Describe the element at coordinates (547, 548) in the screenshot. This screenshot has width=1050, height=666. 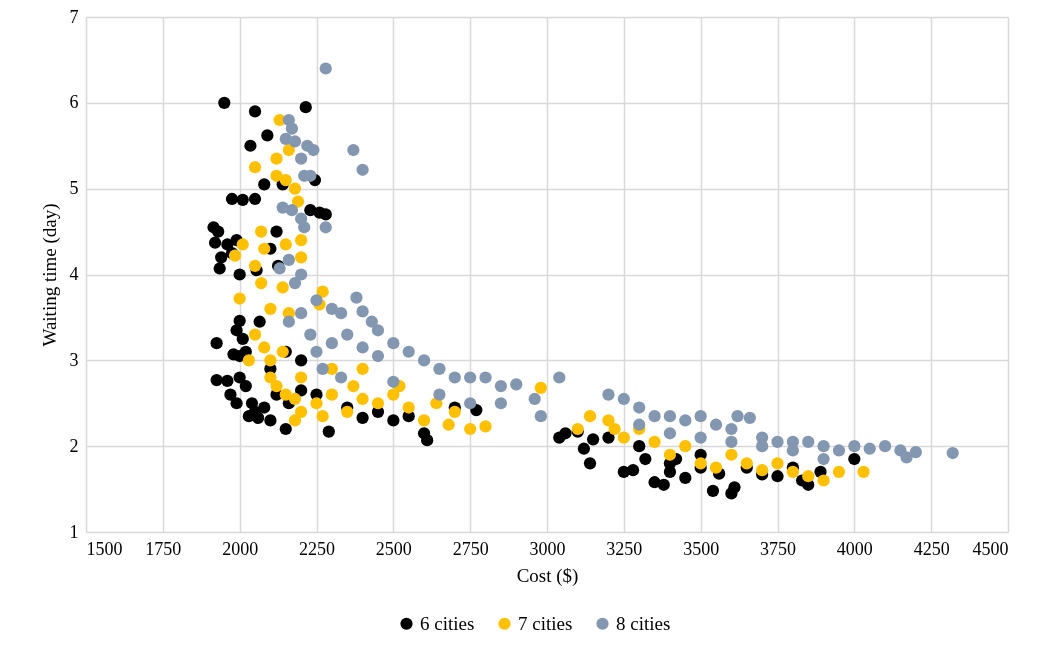
I see `x-tick-label: 3000` at that location.